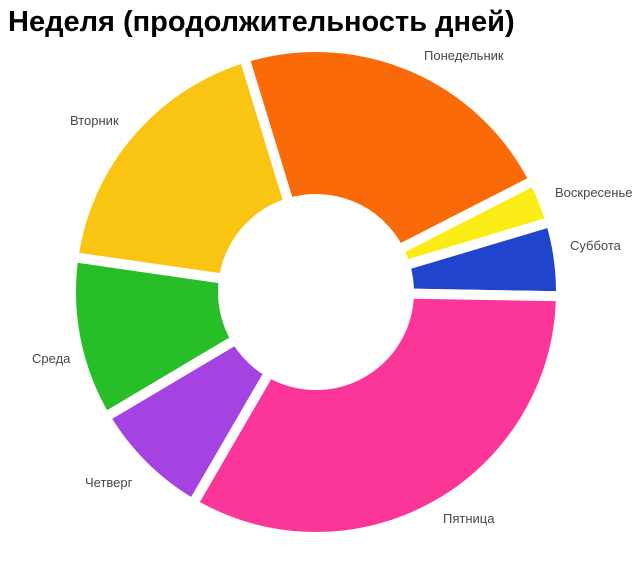 The image size is (640, 565). What do you see at coordinates (594, 192) in the screenshot?
I see `slice-label-1: Воскресенье` at bounding box center [594, 192].